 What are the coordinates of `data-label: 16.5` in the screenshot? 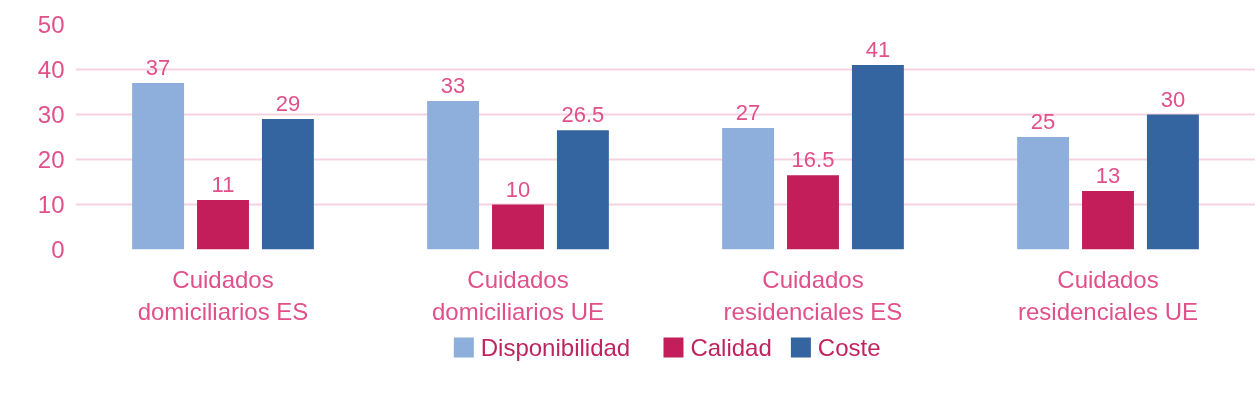 It's located at (813, 160).